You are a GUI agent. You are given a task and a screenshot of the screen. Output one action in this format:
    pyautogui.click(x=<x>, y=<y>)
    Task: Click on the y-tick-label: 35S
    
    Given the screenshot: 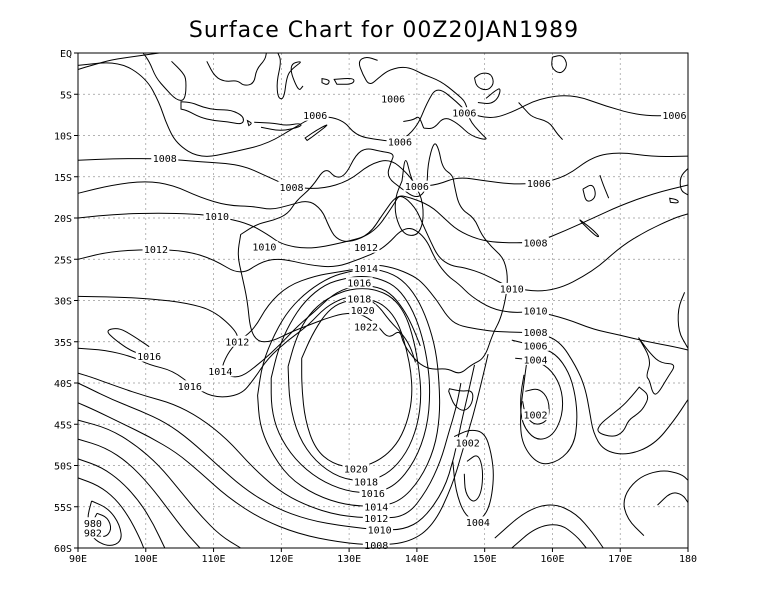 What is the action you would take?
    pyautogui.click(x=63, y=343)
    